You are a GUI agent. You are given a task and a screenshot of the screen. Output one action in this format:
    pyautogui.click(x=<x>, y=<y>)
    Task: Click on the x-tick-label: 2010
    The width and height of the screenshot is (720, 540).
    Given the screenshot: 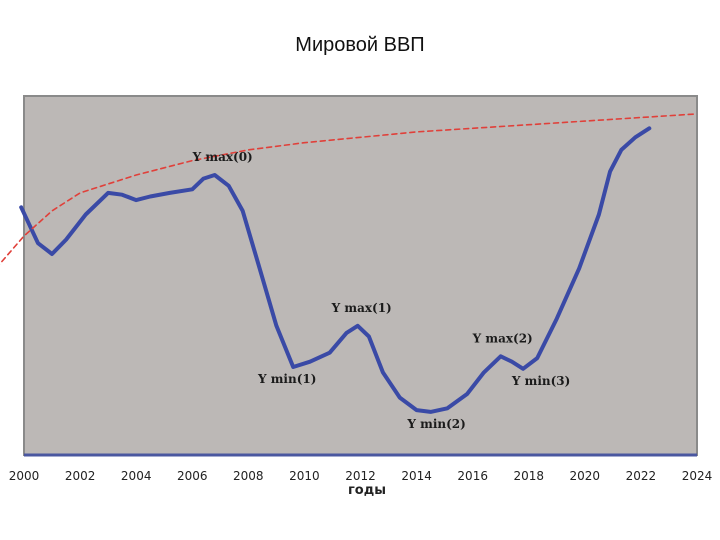 What is the action you would take?
    pyautogui.click(x=304, y=476)
    